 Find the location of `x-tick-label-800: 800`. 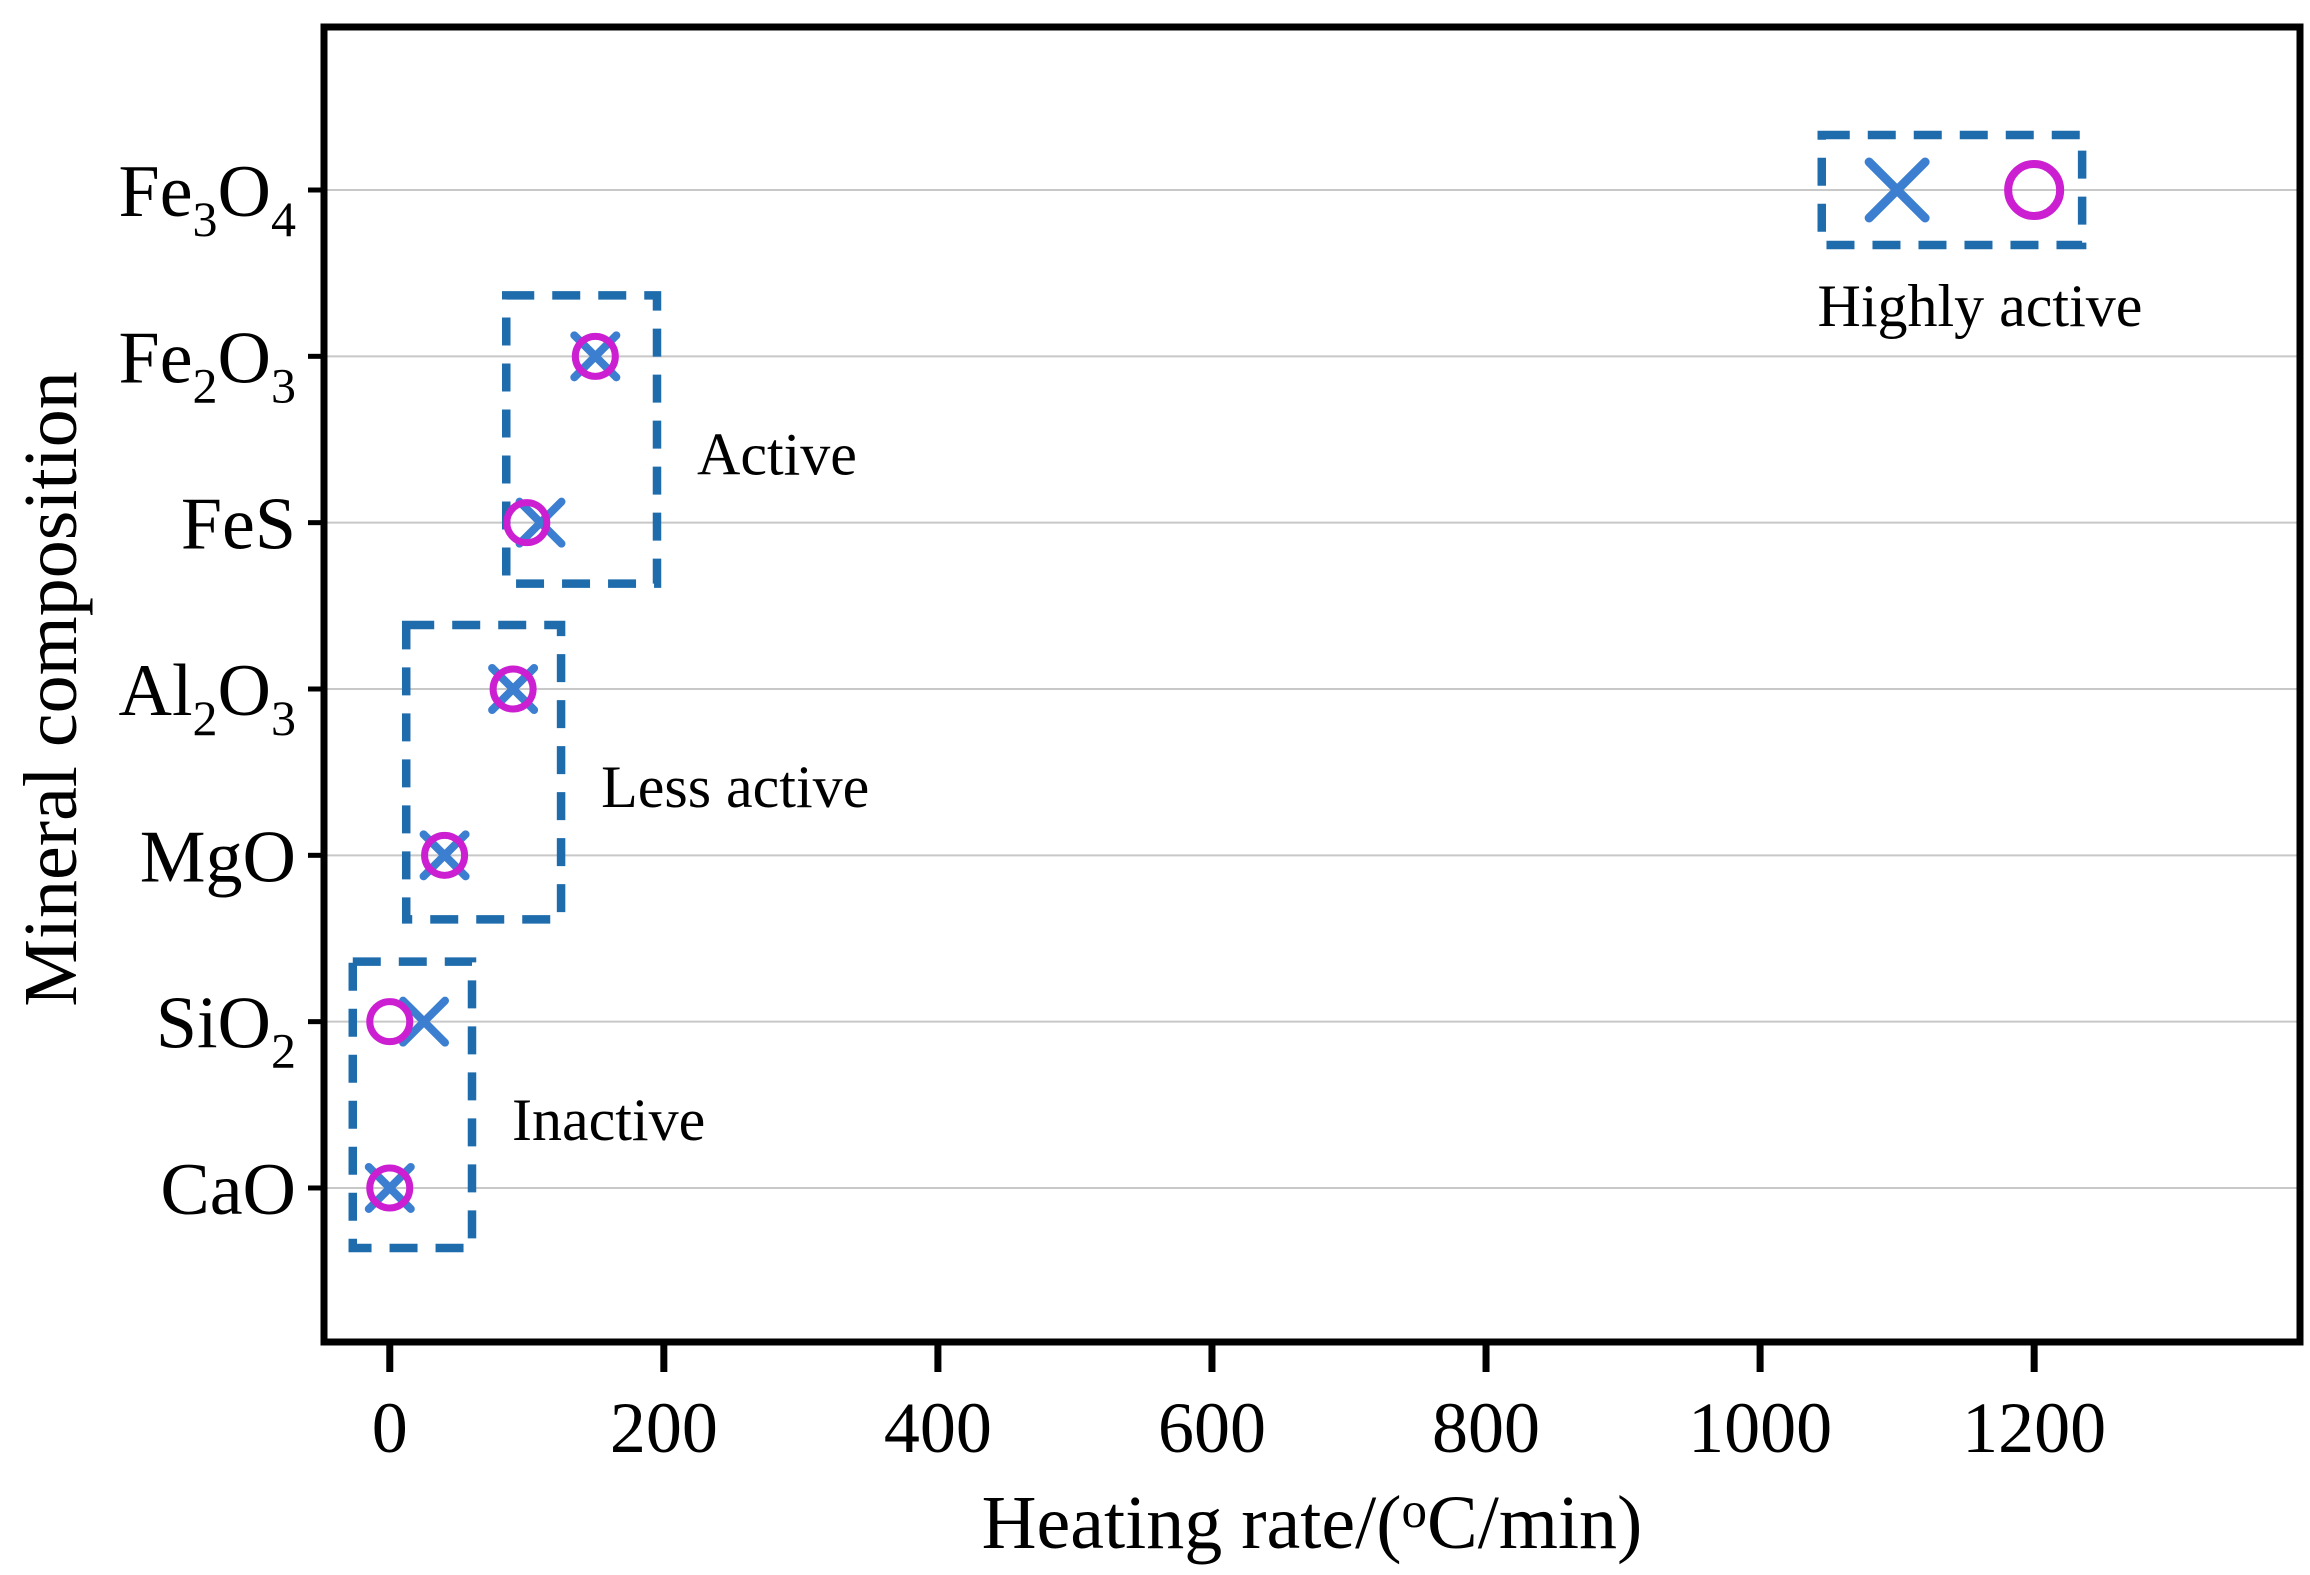

x-tick-label-800: 800 is located at coordinates (1486, 1428).